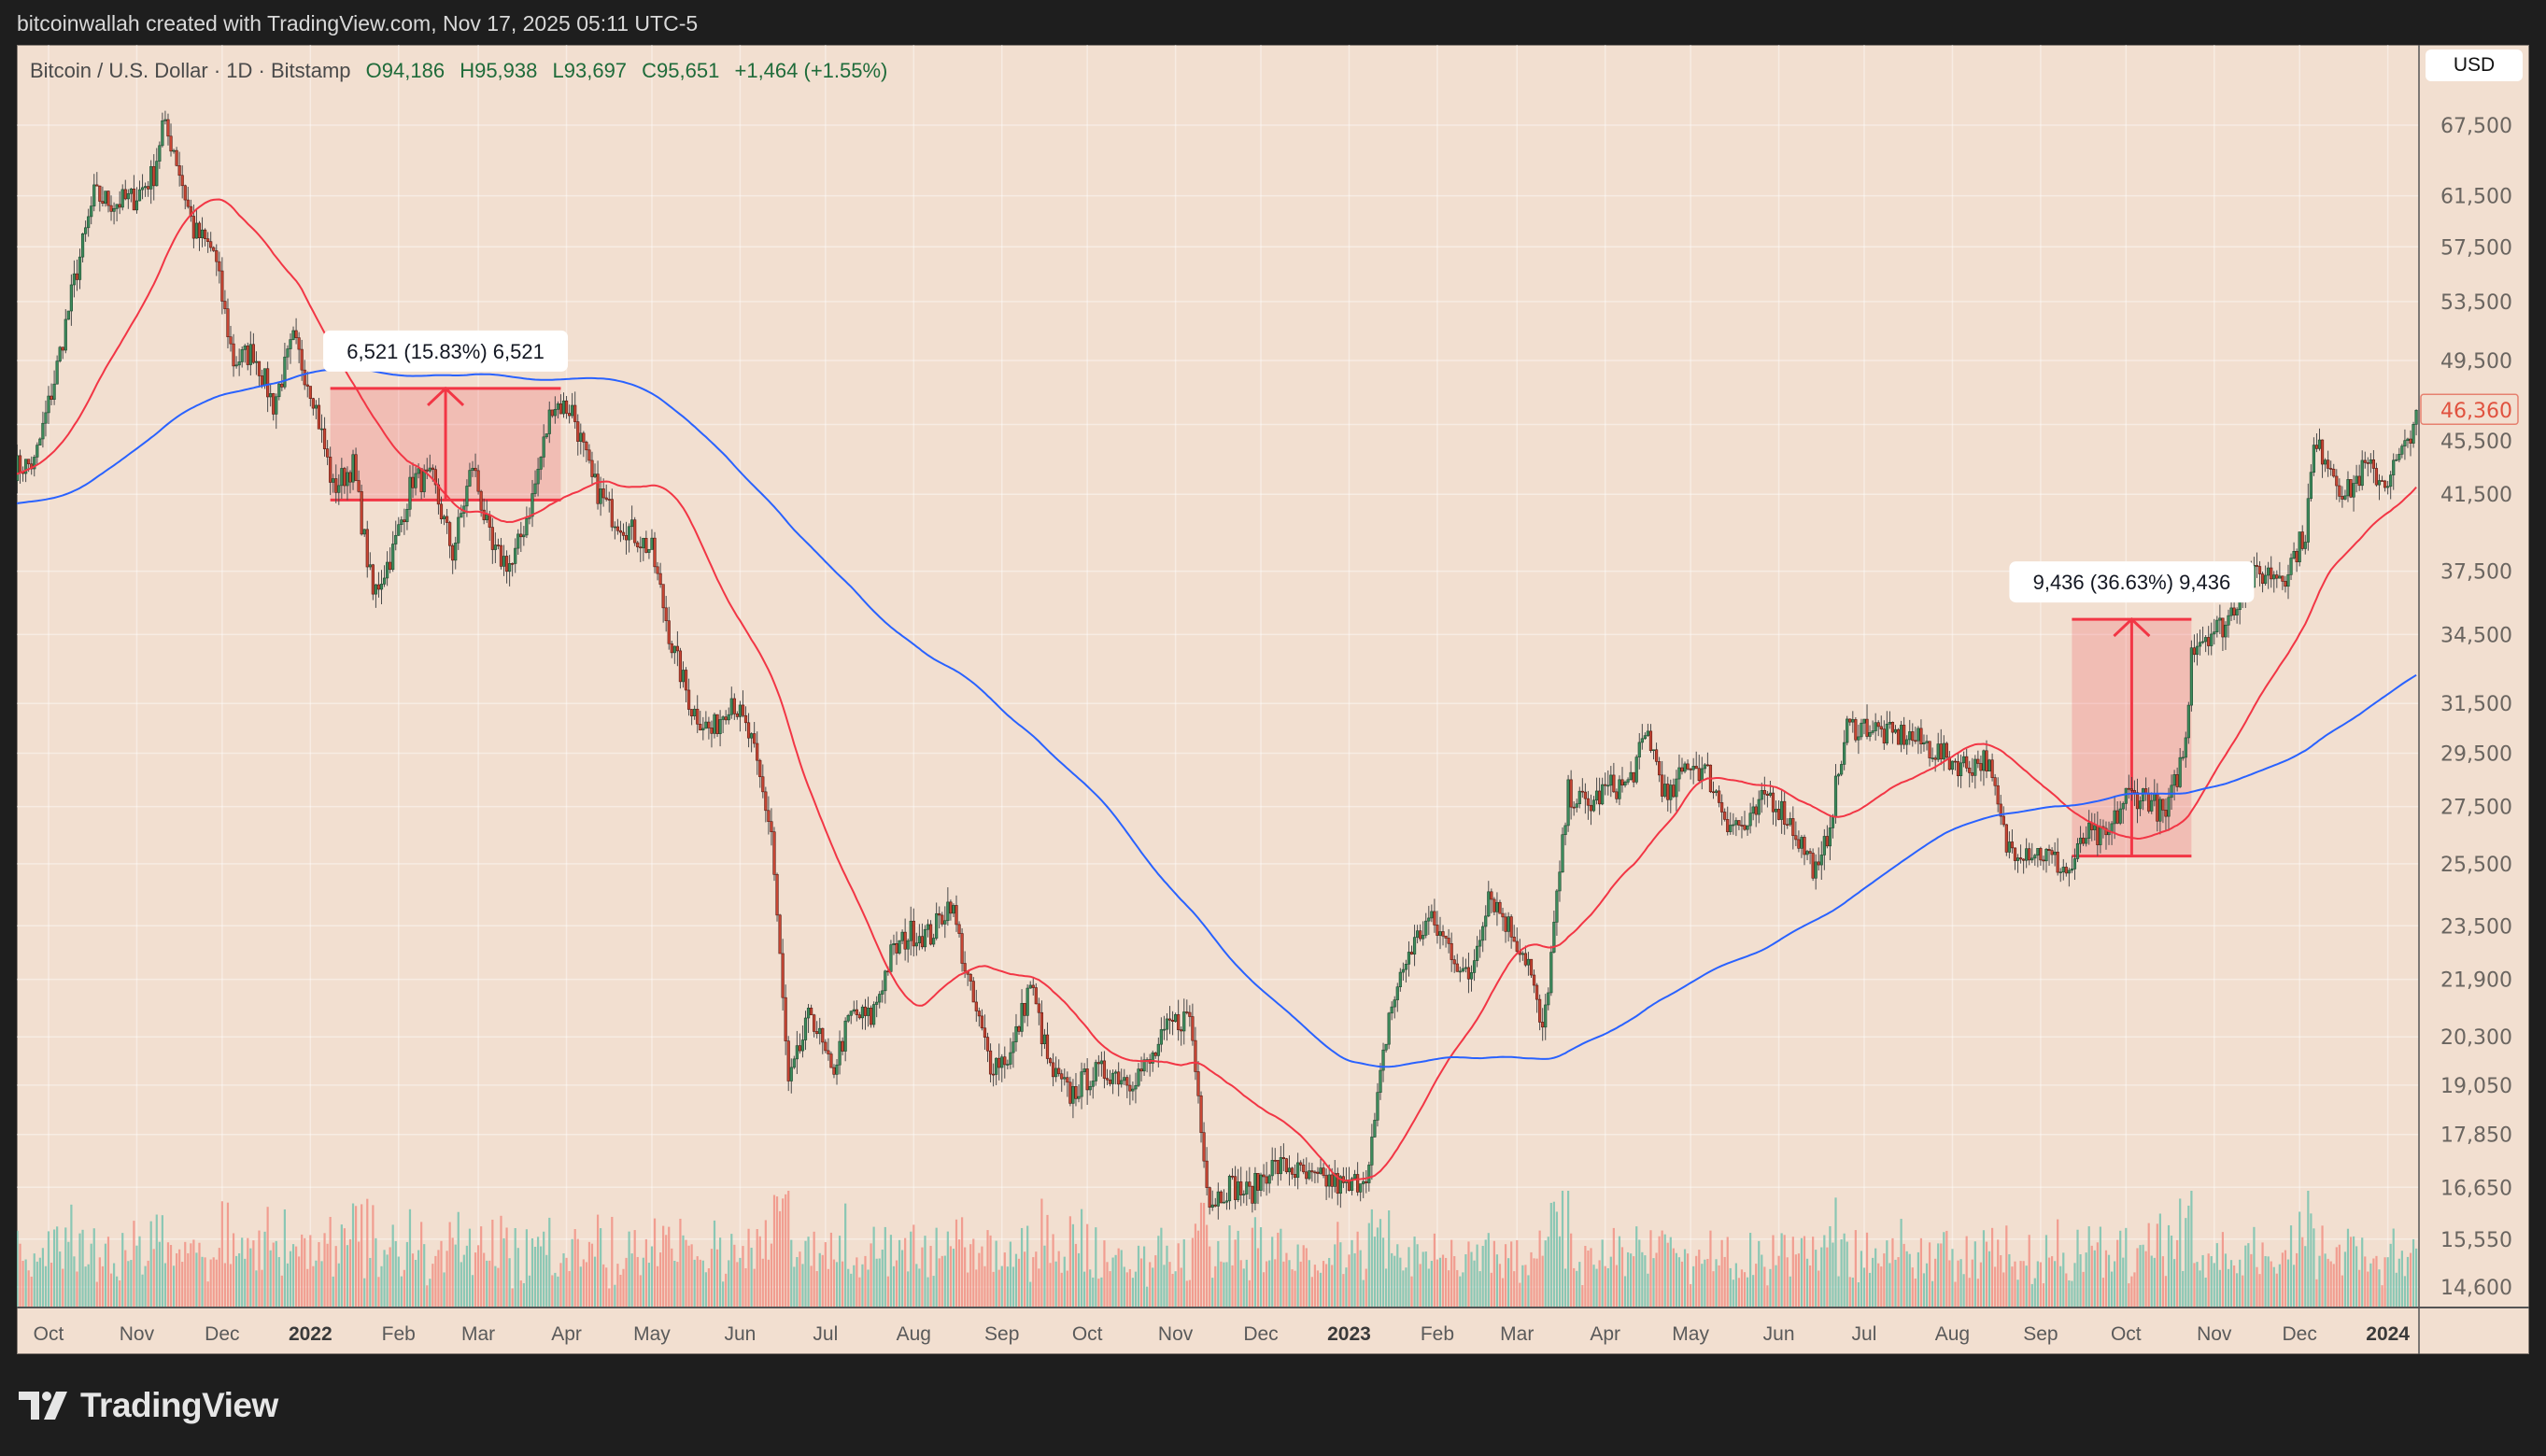  Describe the element at coordinates (446, 351) in the screenshot. I see `measure-label-box` at that location.